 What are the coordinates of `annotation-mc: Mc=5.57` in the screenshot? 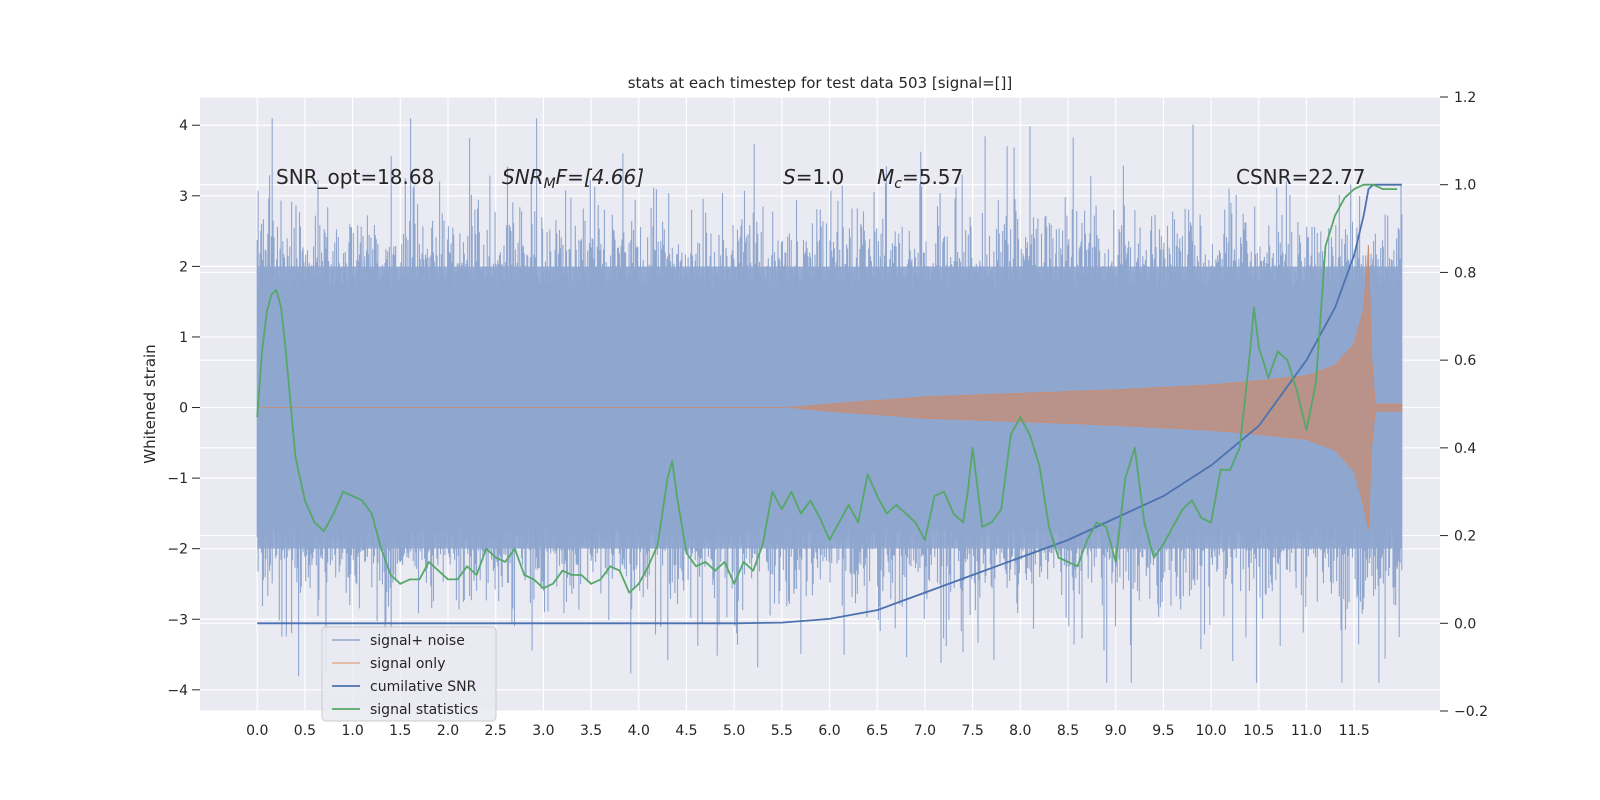 It's located at (920, 178).